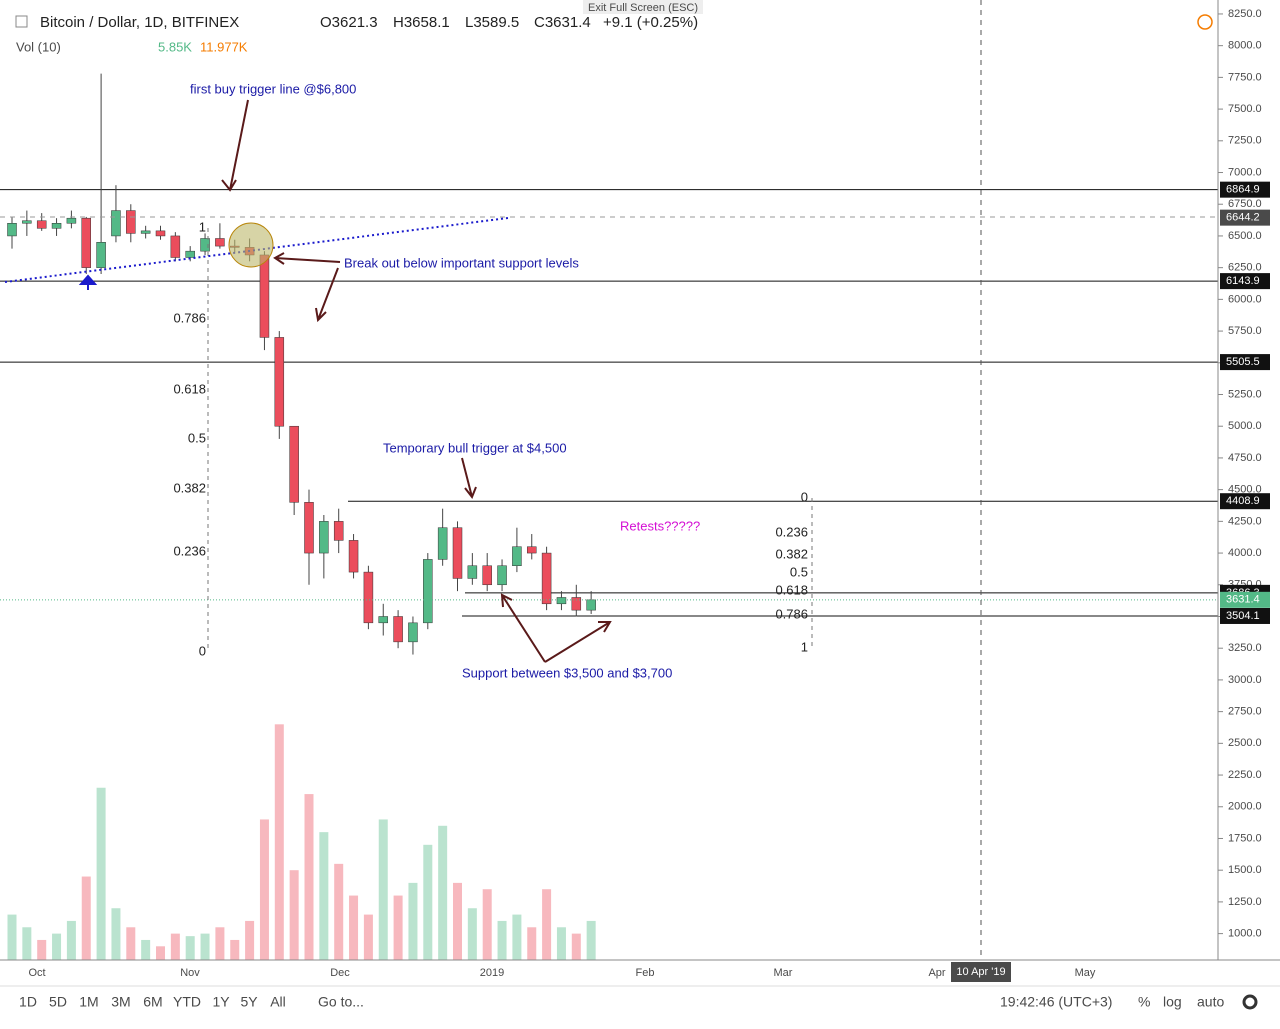  What do you see at coordinates (28, 1002) in the screenshot?
I see `range-button: 1D` at bounding box center [28, 1002].